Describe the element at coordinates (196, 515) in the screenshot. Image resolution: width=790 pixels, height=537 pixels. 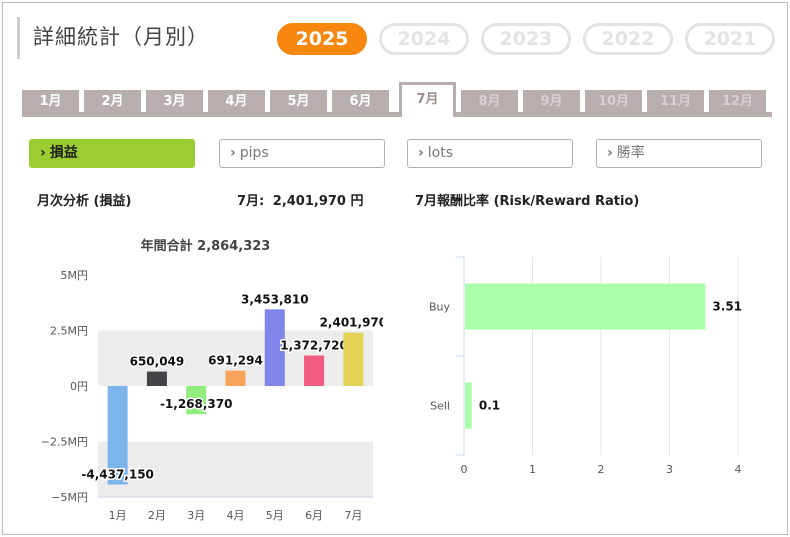
I see `x-tick-label: 3月` at that location.